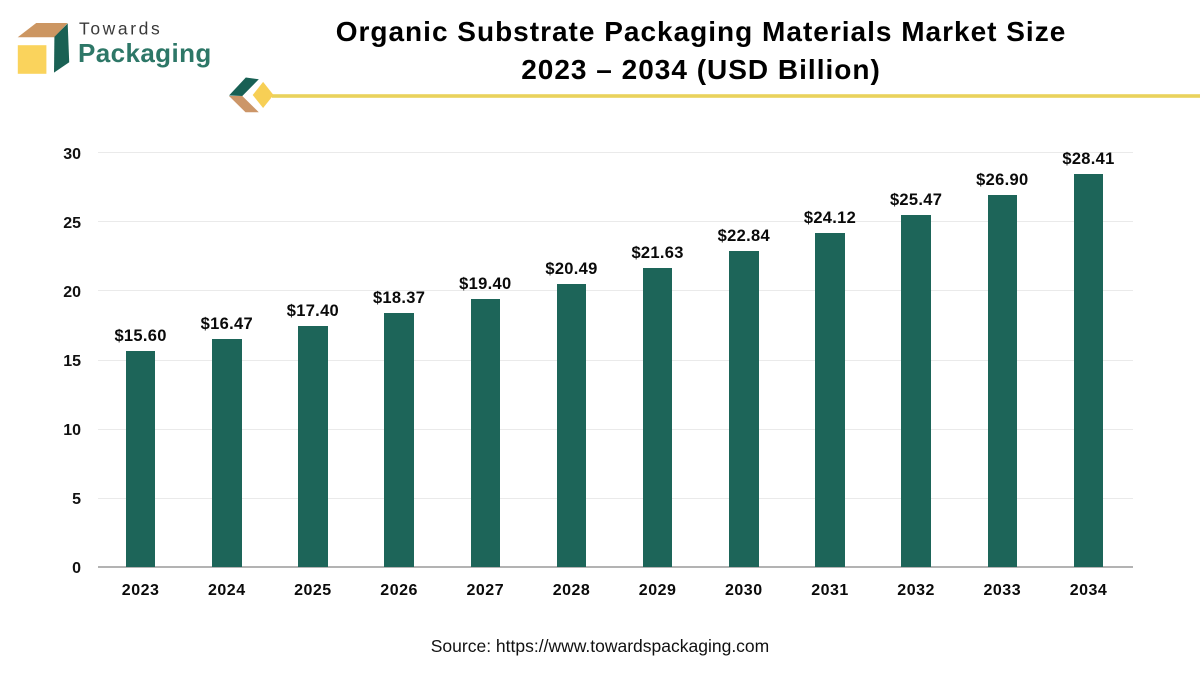  I want to click on svg-text: Towards, so click(120, 29).